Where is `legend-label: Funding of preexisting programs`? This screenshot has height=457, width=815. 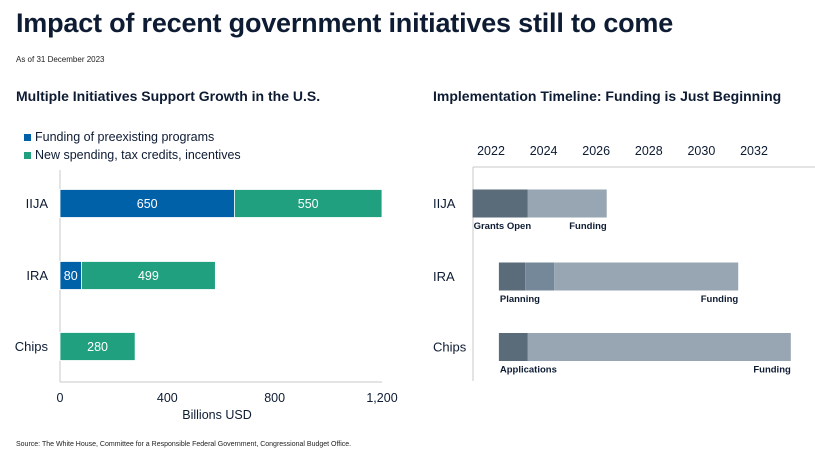 legend-label: Funding of preexisting programs is located at coordinates (125, 137).